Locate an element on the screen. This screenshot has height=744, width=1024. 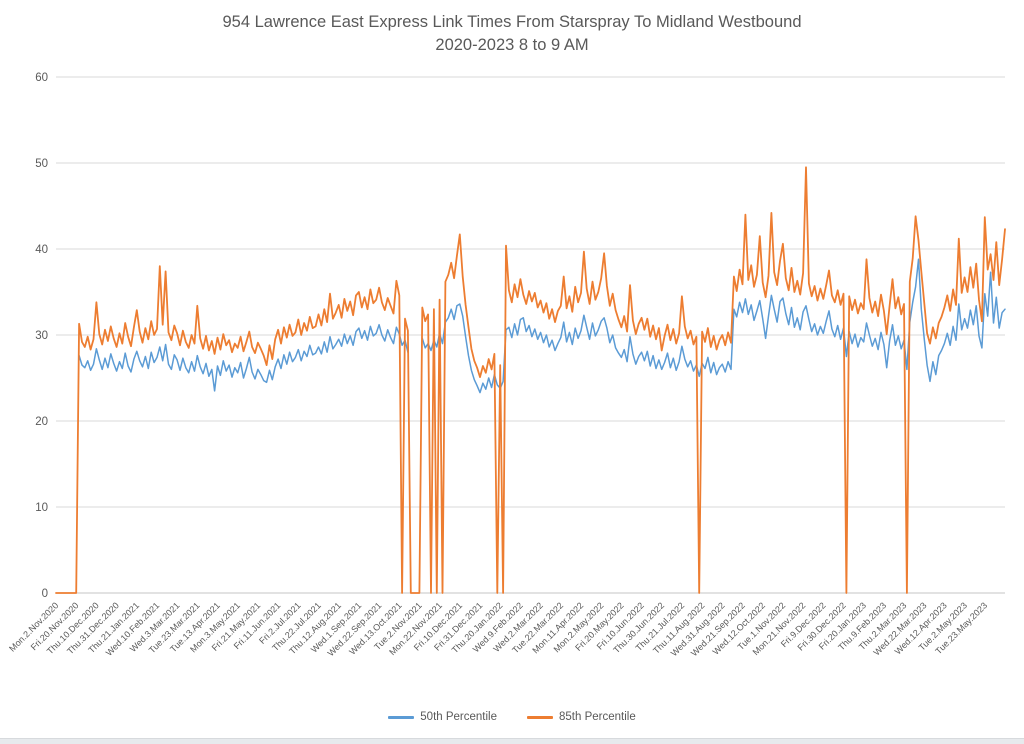
y-axis-label: 10 is located at coordinates (41, 508).